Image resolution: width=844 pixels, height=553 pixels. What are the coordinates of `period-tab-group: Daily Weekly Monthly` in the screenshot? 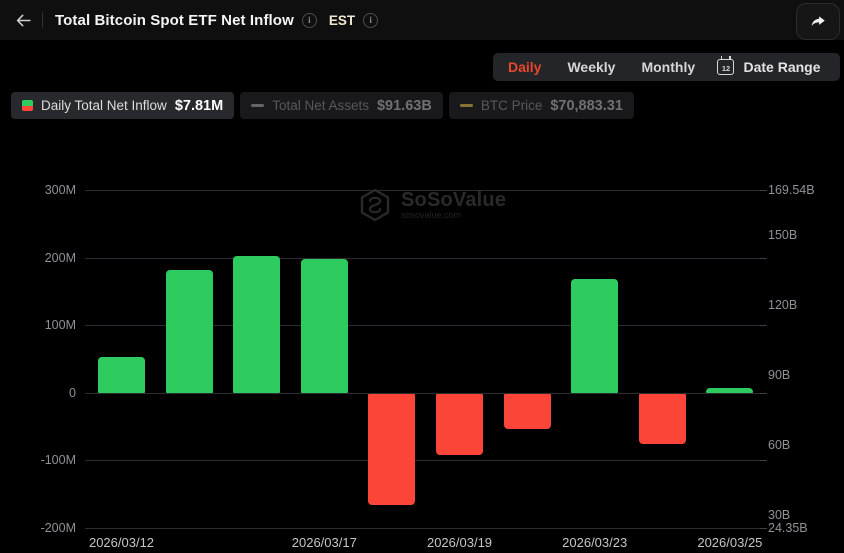 It's located at (602, 67).